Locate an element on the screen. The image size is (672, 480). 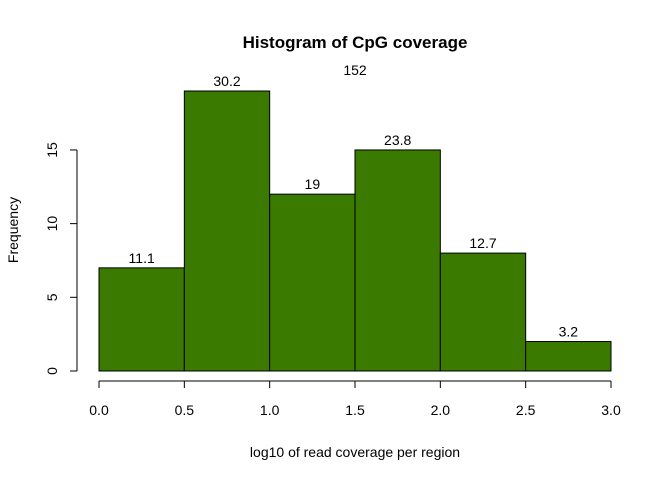
y-axis-label: Frequency is located at coordinates (13, 230).